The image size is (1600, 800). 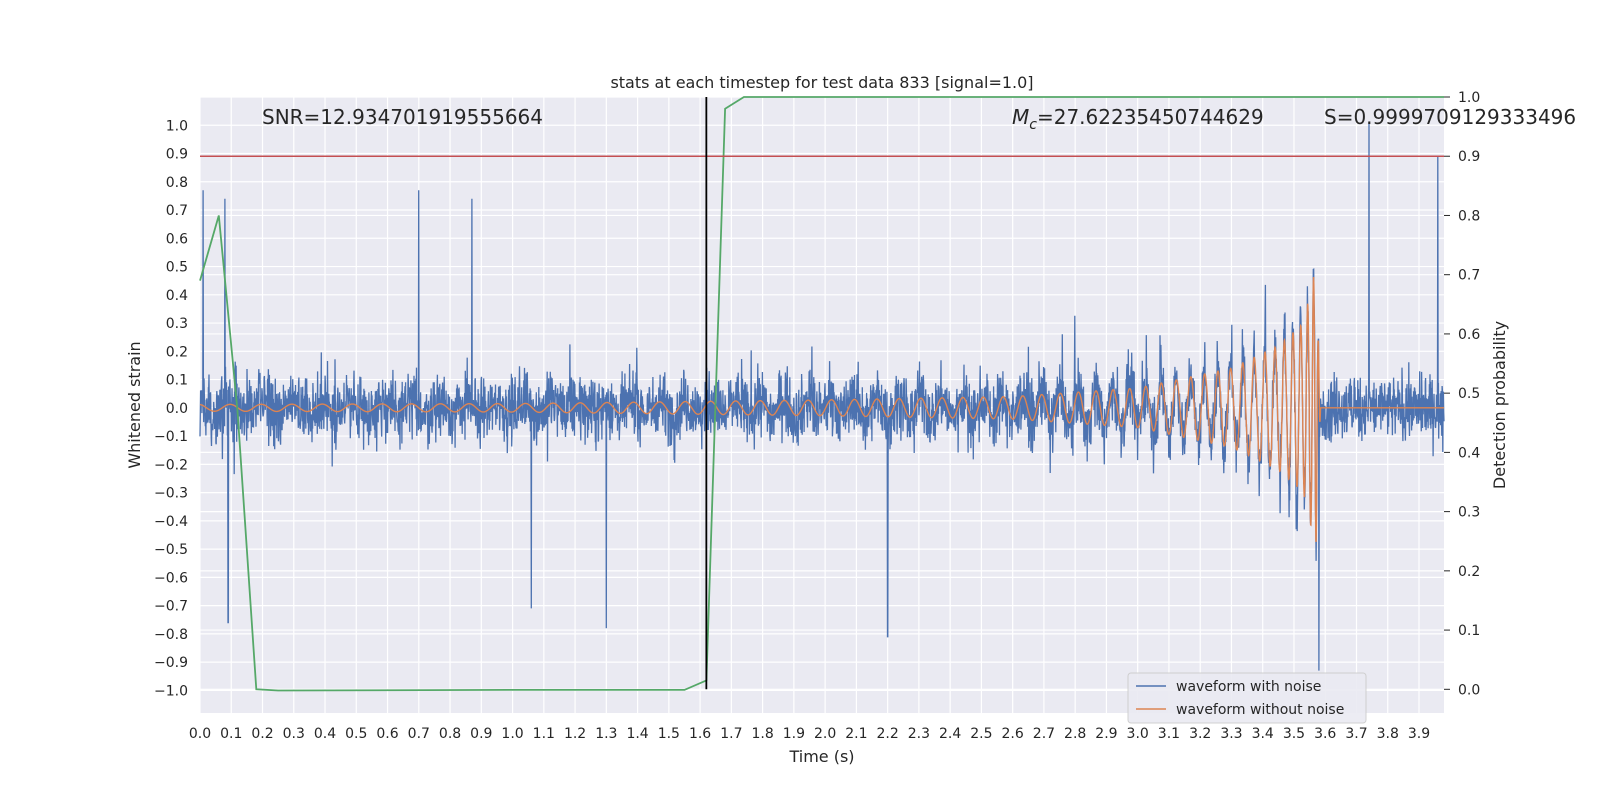 I want to click on y-right-tick-label: 0.1, so click(x=1469, y=631).